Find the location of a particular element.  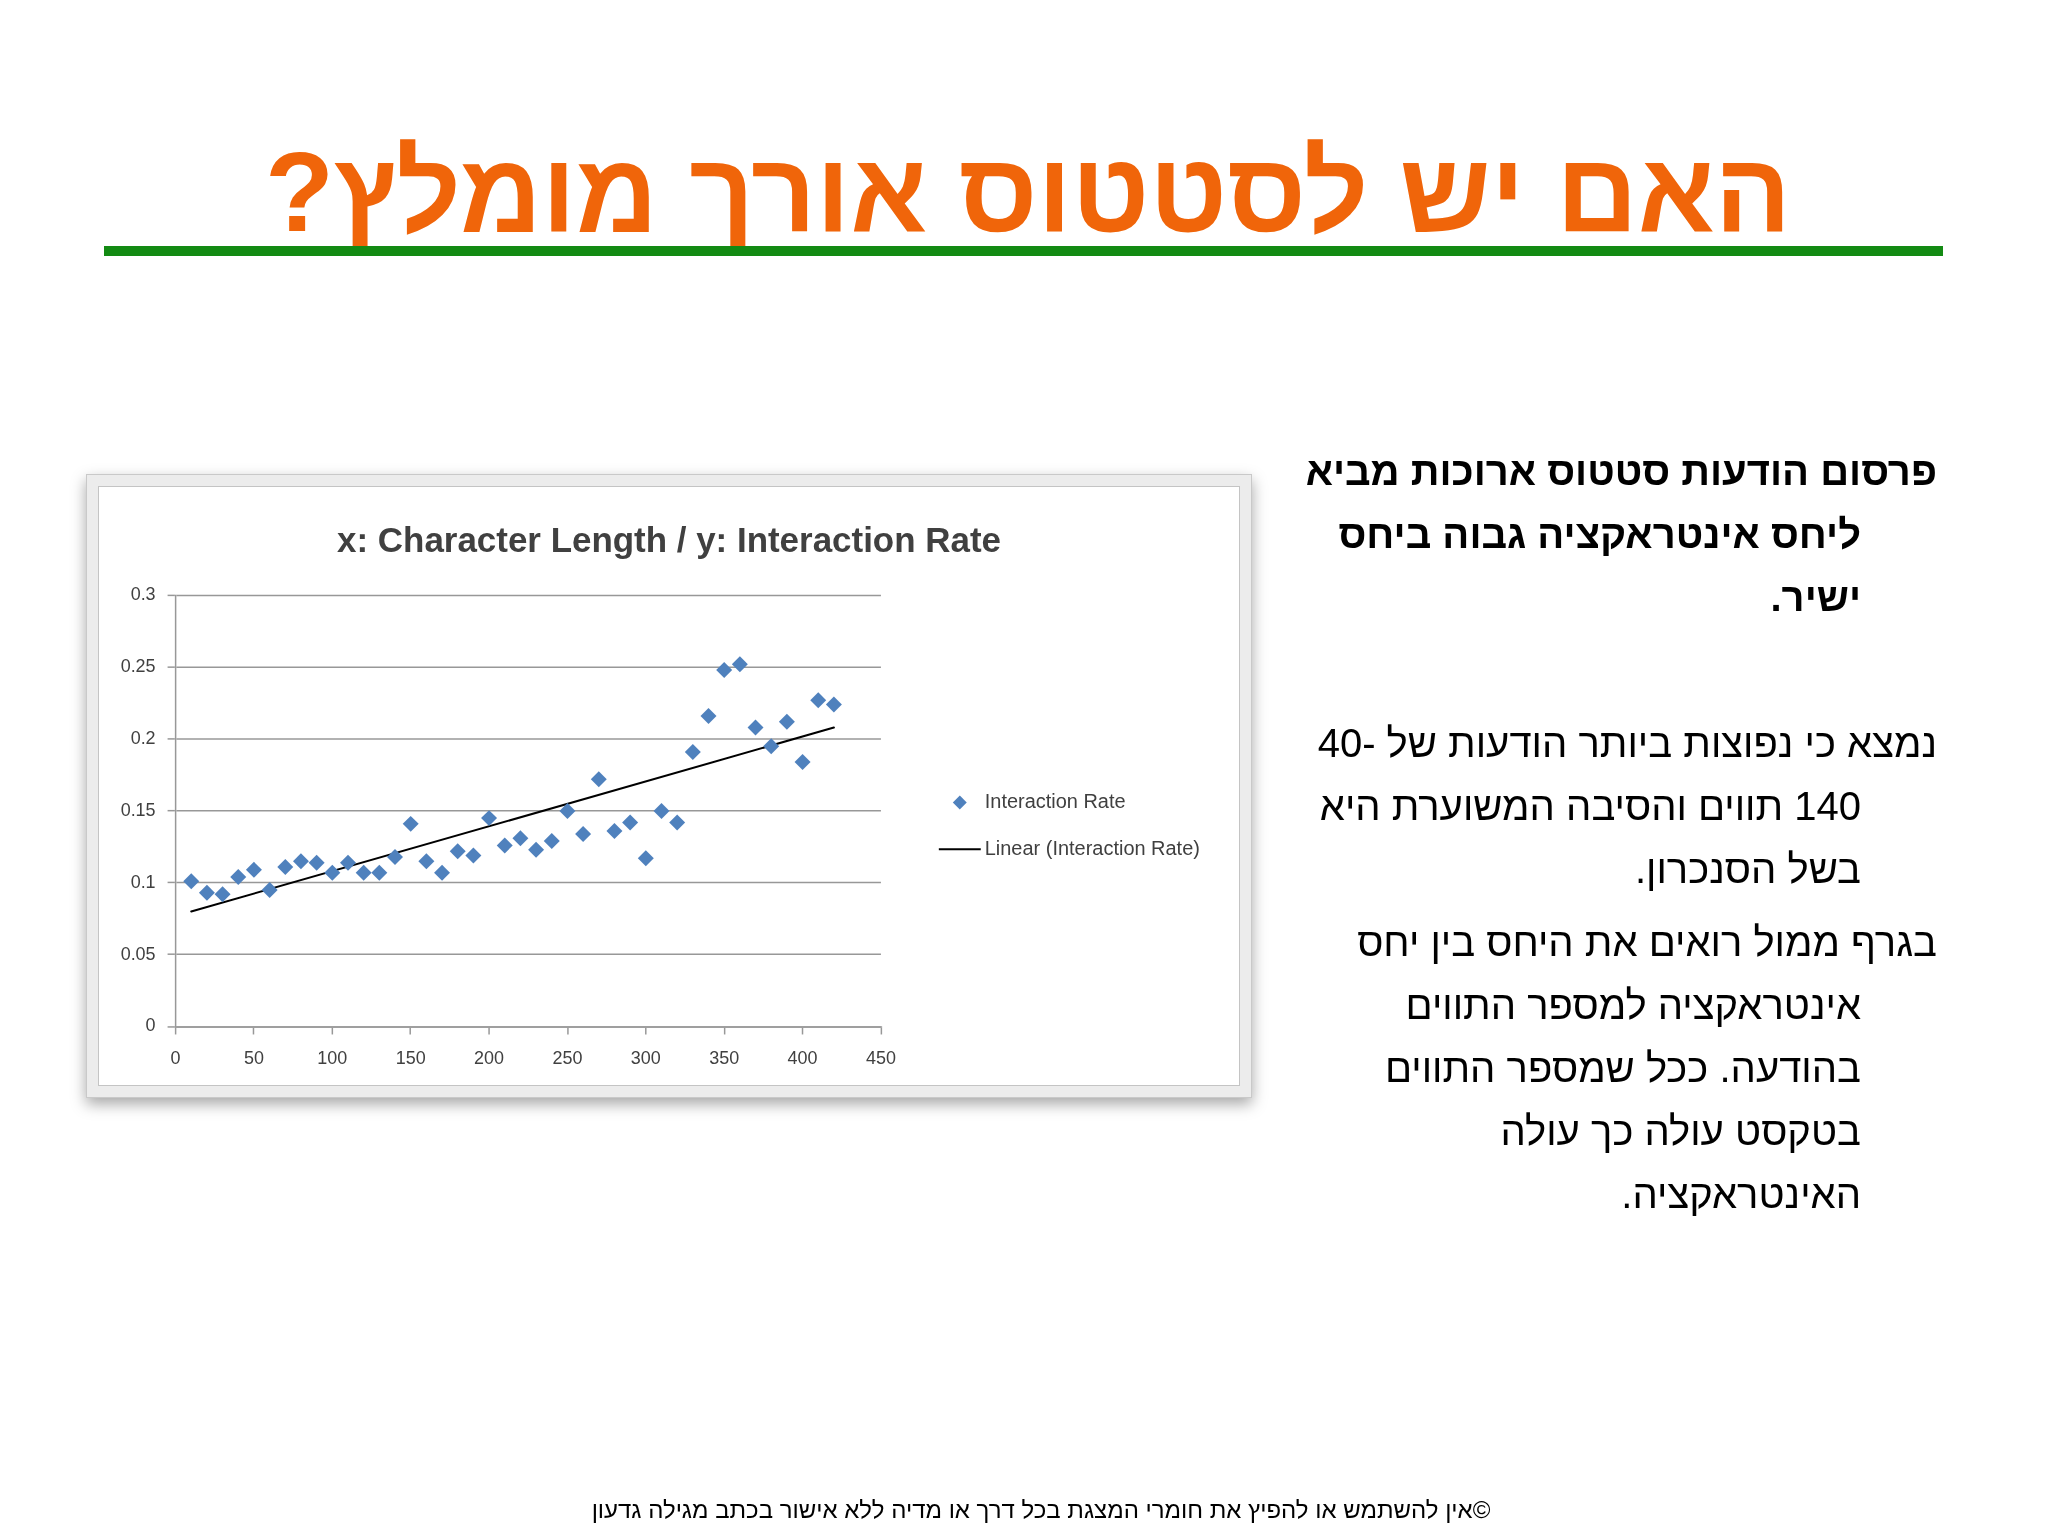

y-tick-label: 0 is located at coordinates (150, 1025).